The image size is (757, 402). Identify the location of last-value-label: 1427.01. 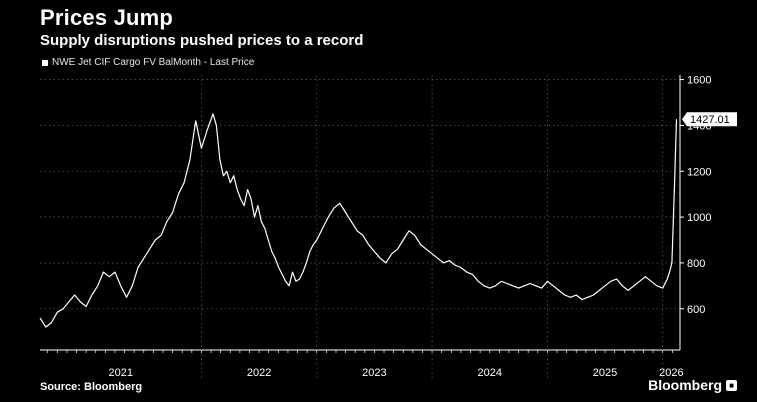
(710, 120).